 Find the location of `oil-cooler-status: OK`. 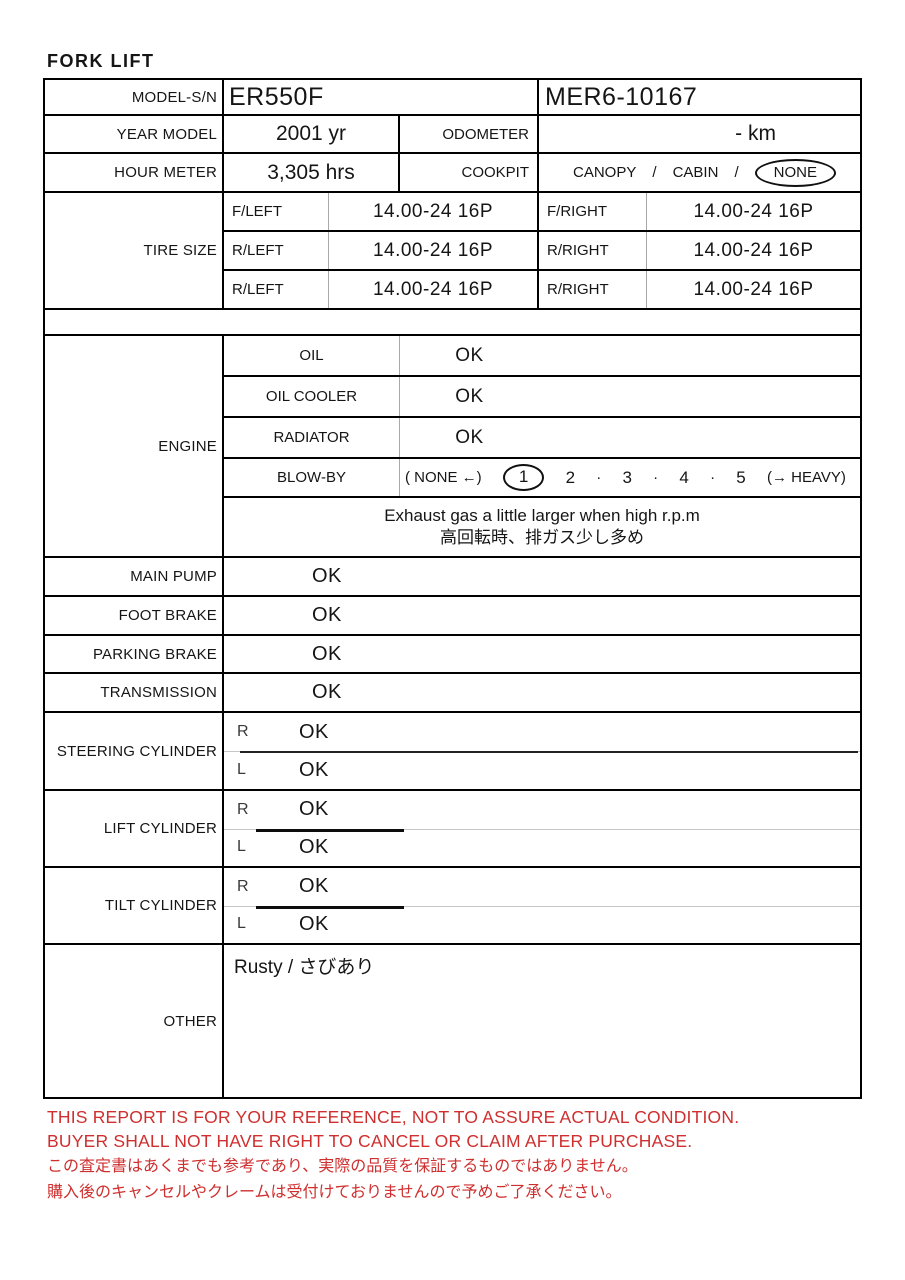

oil-cooler-status: OK is located at coordinates (469, 396).